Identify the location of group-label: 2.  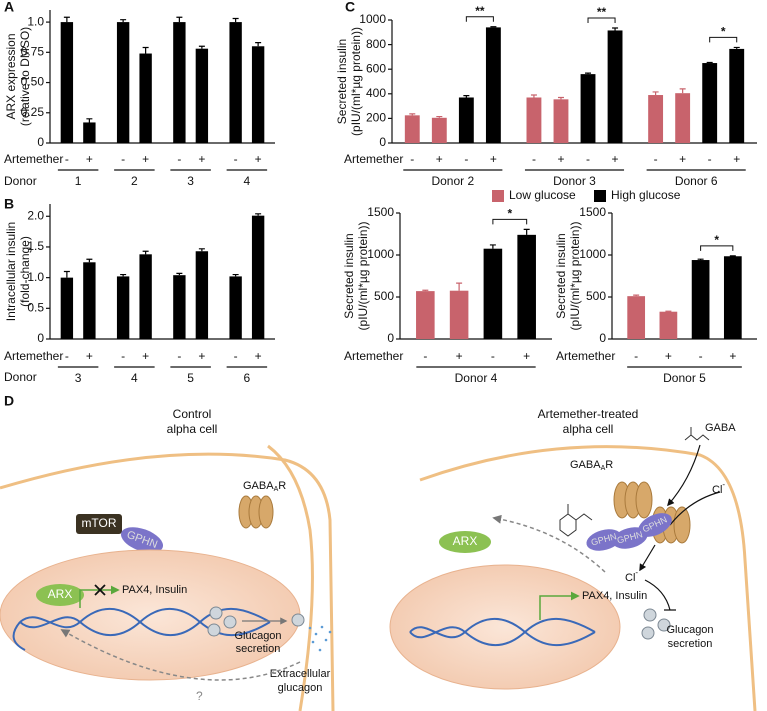
(134, 181).